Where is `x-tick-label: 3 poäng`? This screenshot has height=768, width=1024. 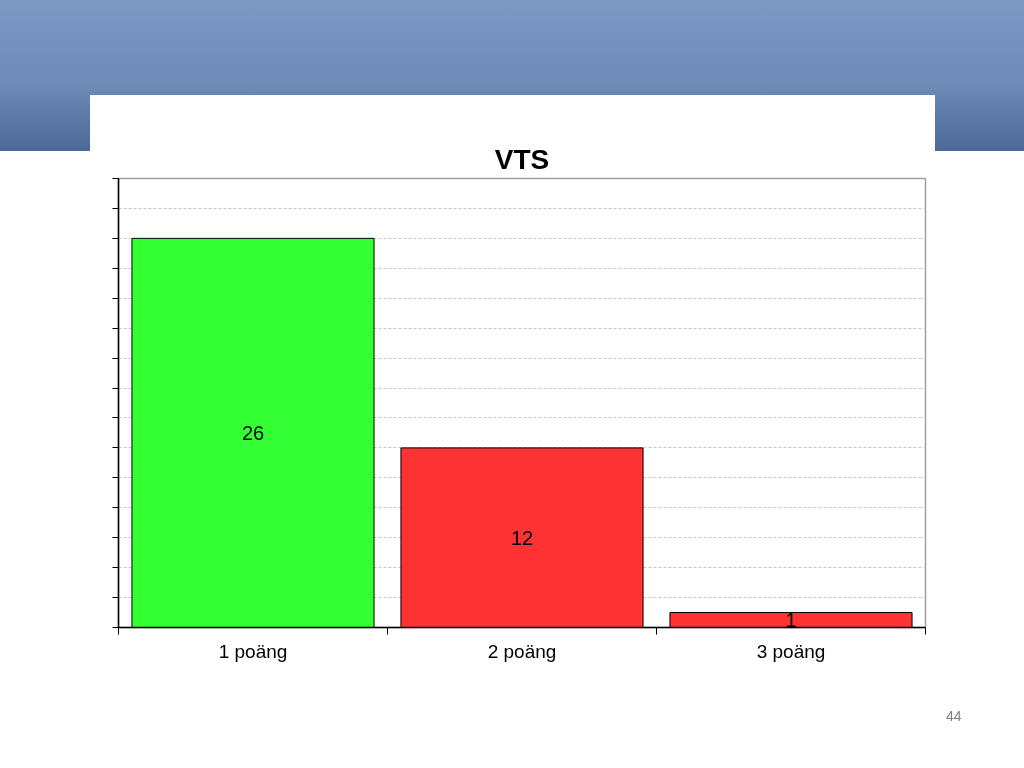
x-tick-label: 3 poäng is located at coordinates (791, 651).